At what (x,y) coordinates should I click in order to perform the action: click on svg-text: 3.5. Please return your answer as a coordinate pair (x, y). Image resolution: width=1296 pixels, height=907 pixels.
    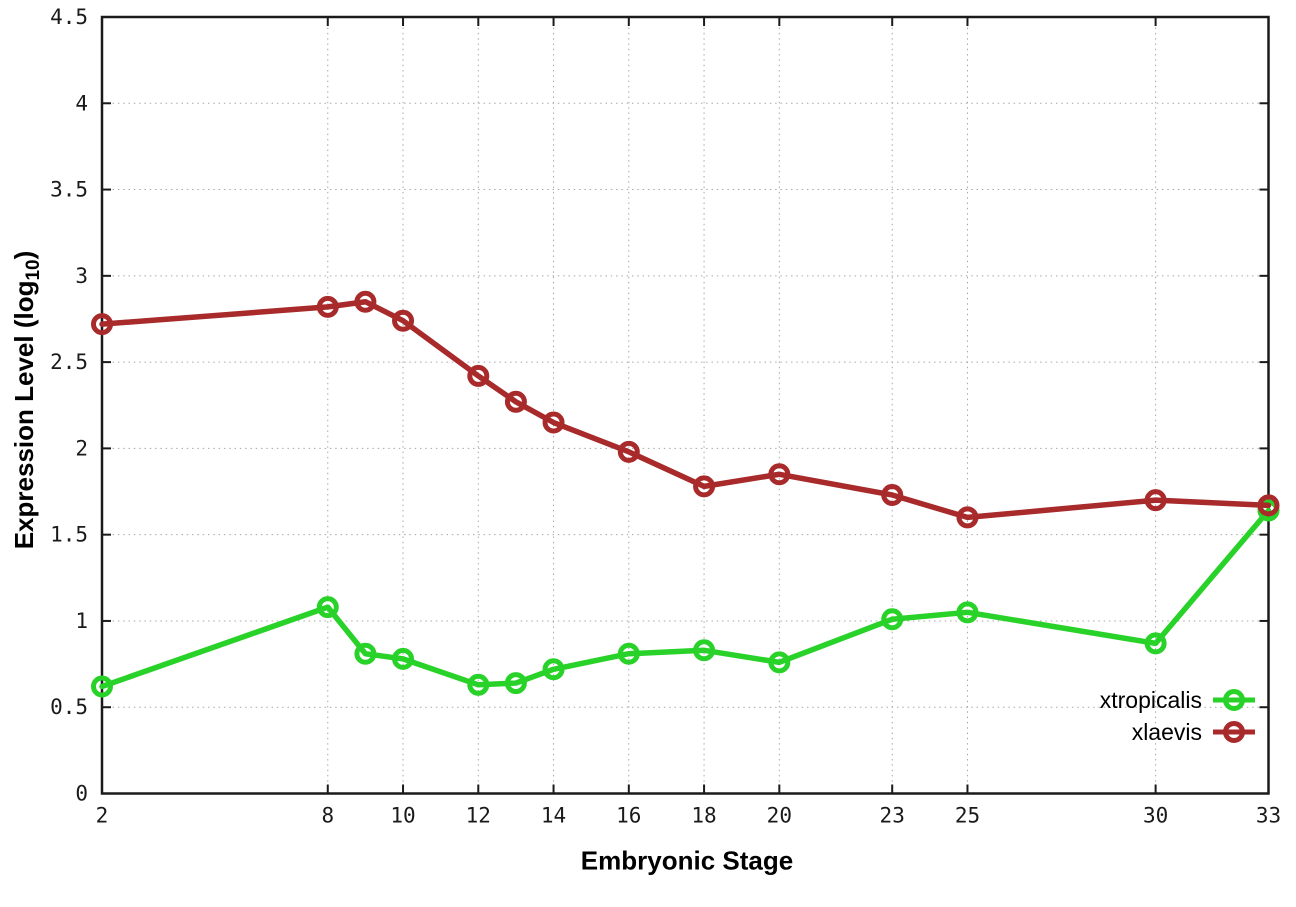
    Looking at the image, I should click on (69, 190).